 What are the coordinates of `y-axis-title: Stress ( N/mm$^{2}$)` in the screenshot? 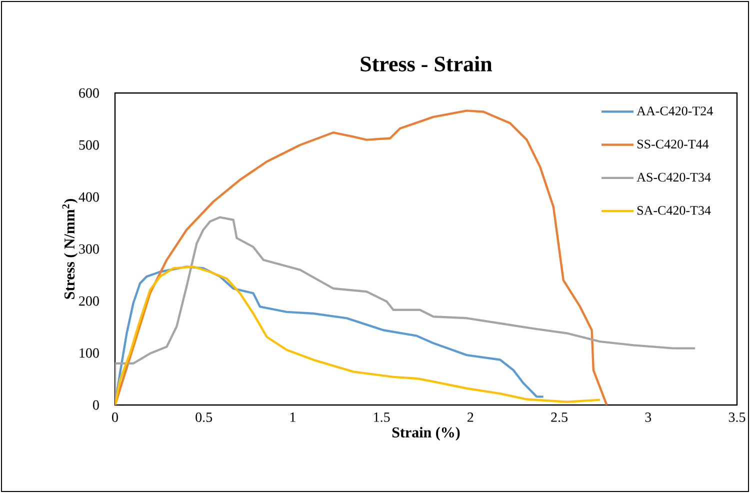 It's located at (70, 249).